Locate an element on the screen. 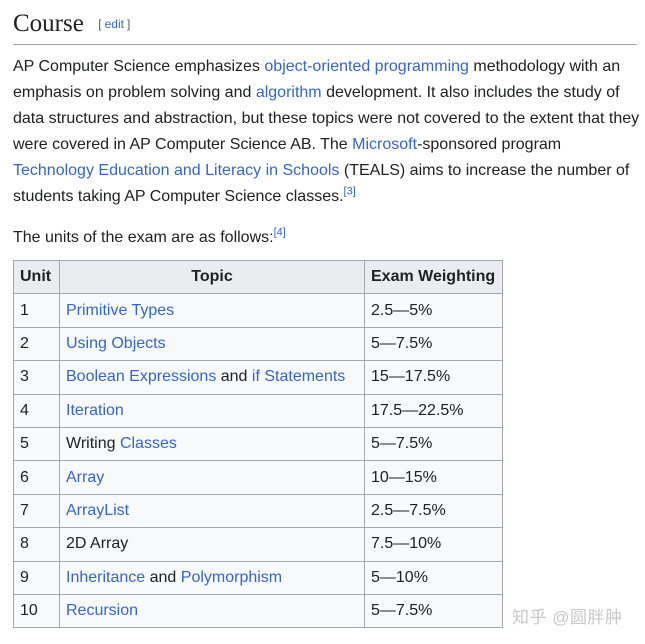  table-row: 9 Inheritance and Polymorphism 5—10% is located at coordinates (258, 577).